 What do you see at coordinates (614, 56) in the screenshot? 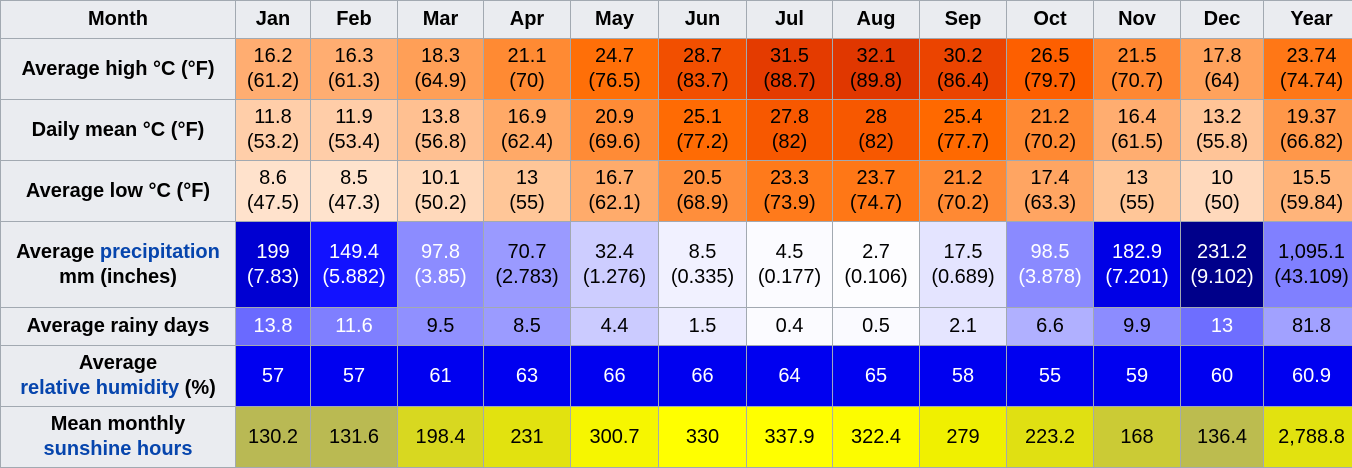
I see `cell-value: 24.7` at bounding box center [614, 56].